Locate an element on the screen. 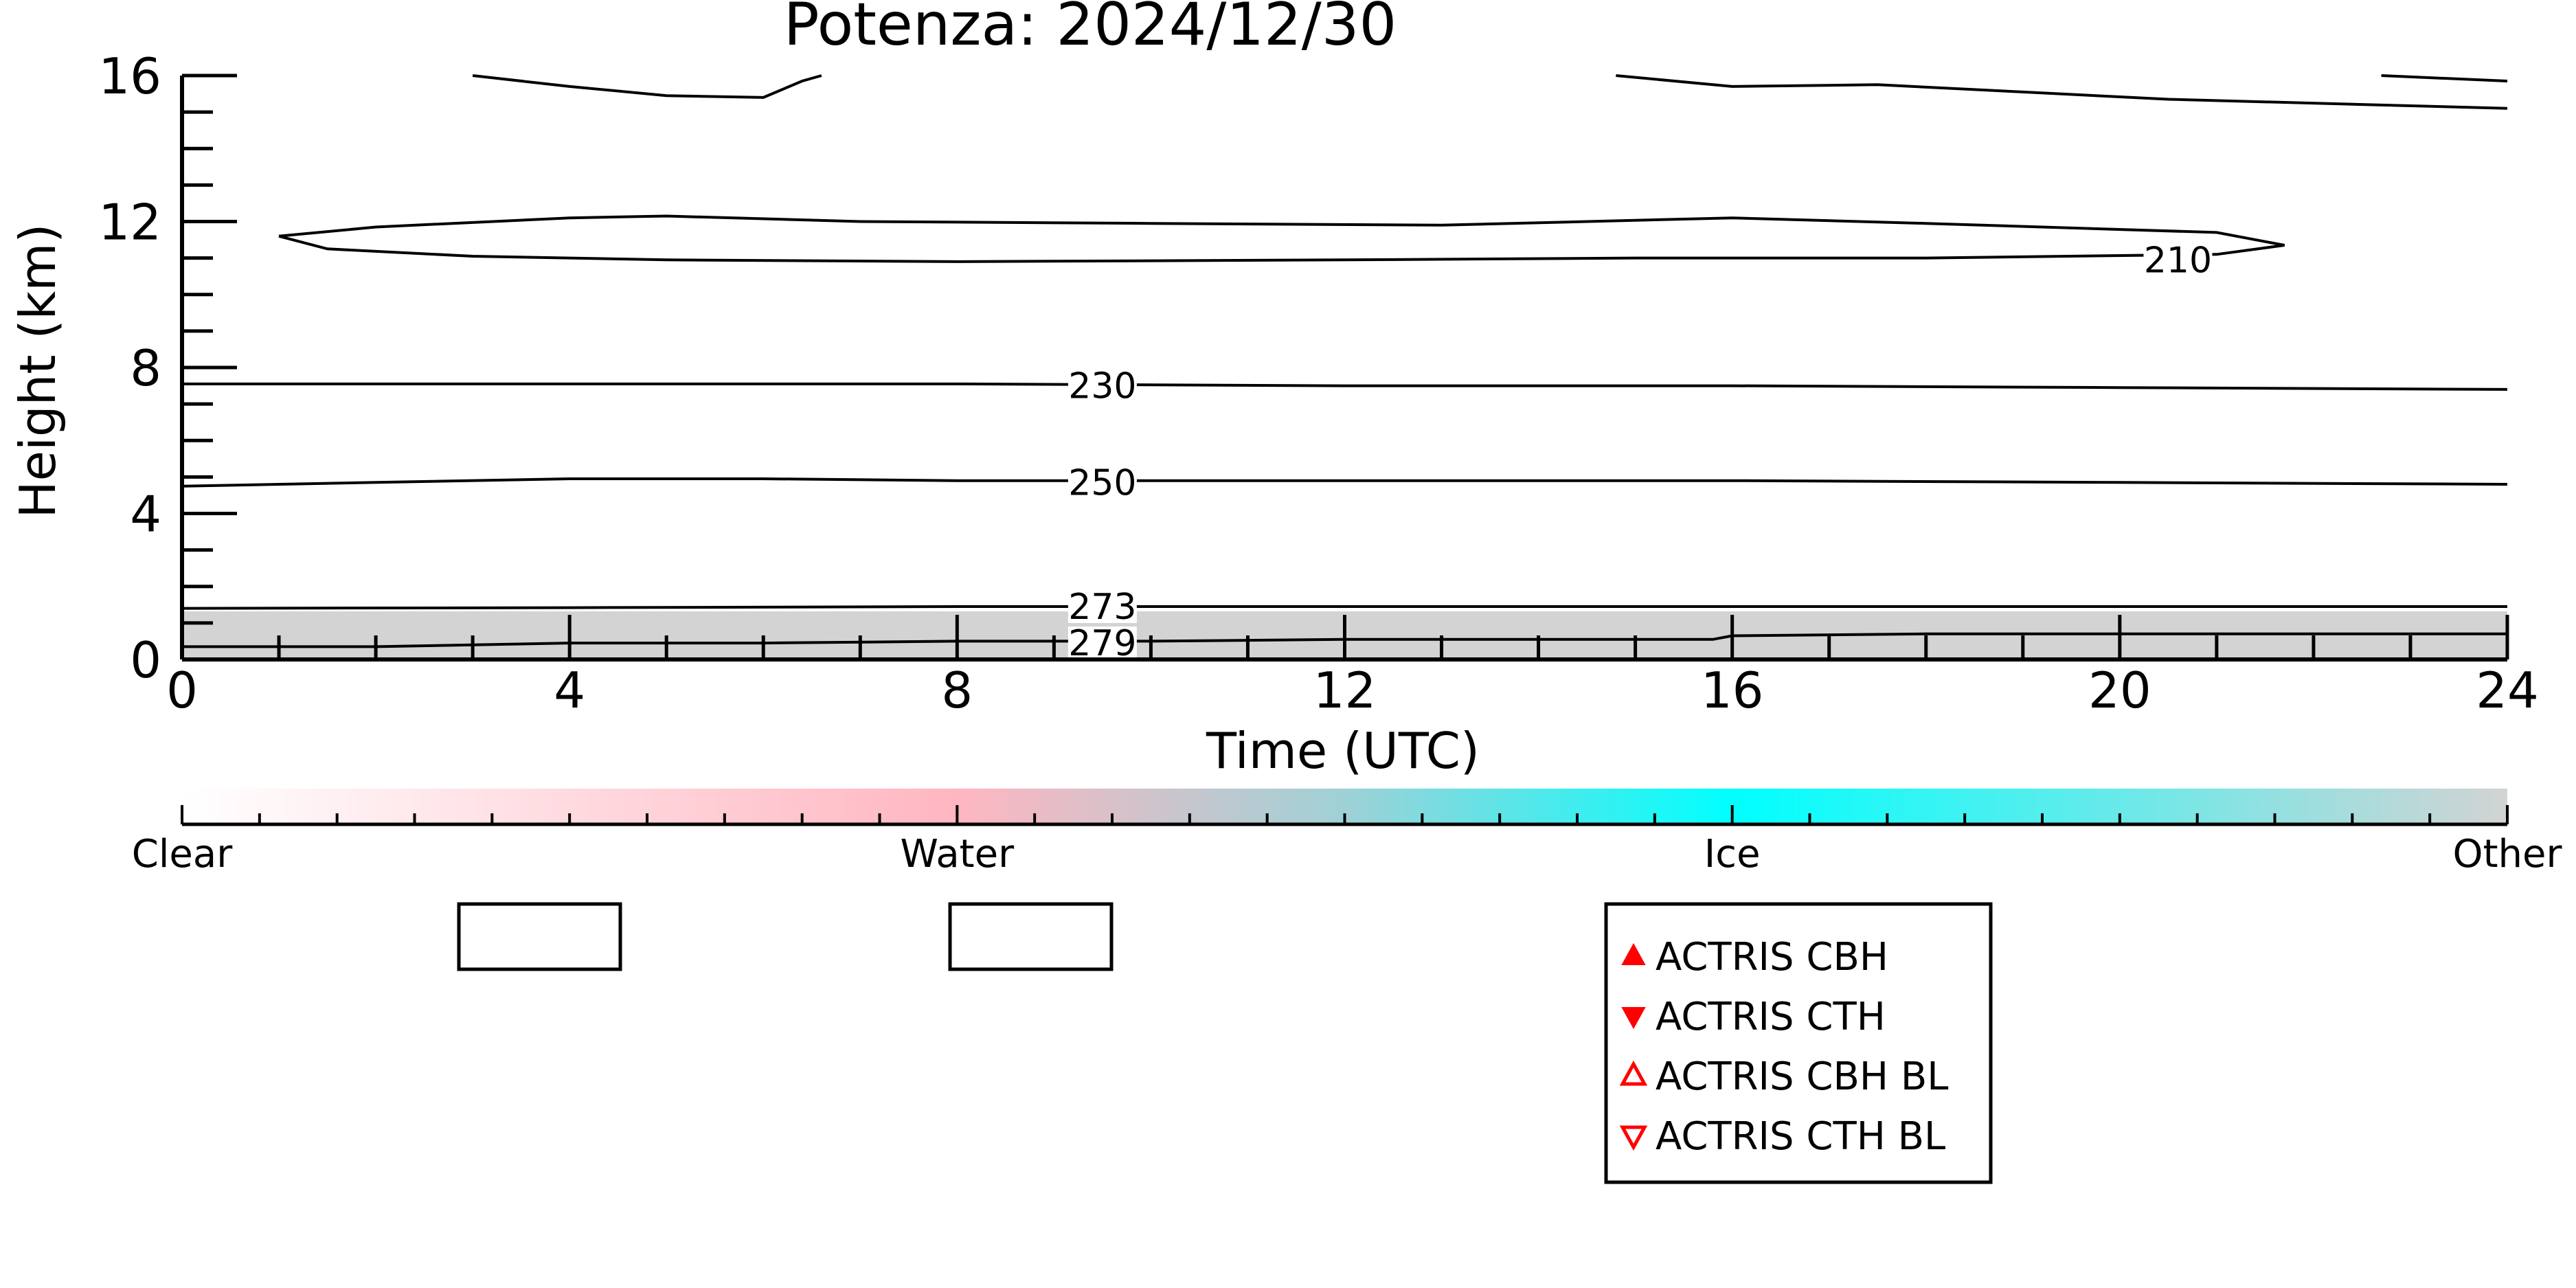 This screenshot has width=2576, height=1288. contour-label: 210 is located at coordinates (2178, 260).